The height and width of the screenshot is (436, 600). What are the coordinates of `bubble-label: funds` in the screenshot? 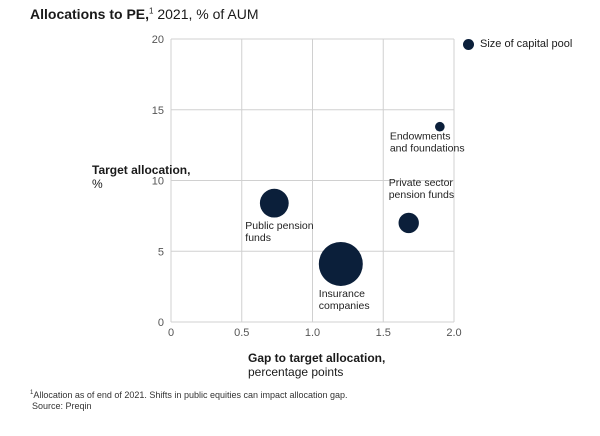 It's located at (258, 238).